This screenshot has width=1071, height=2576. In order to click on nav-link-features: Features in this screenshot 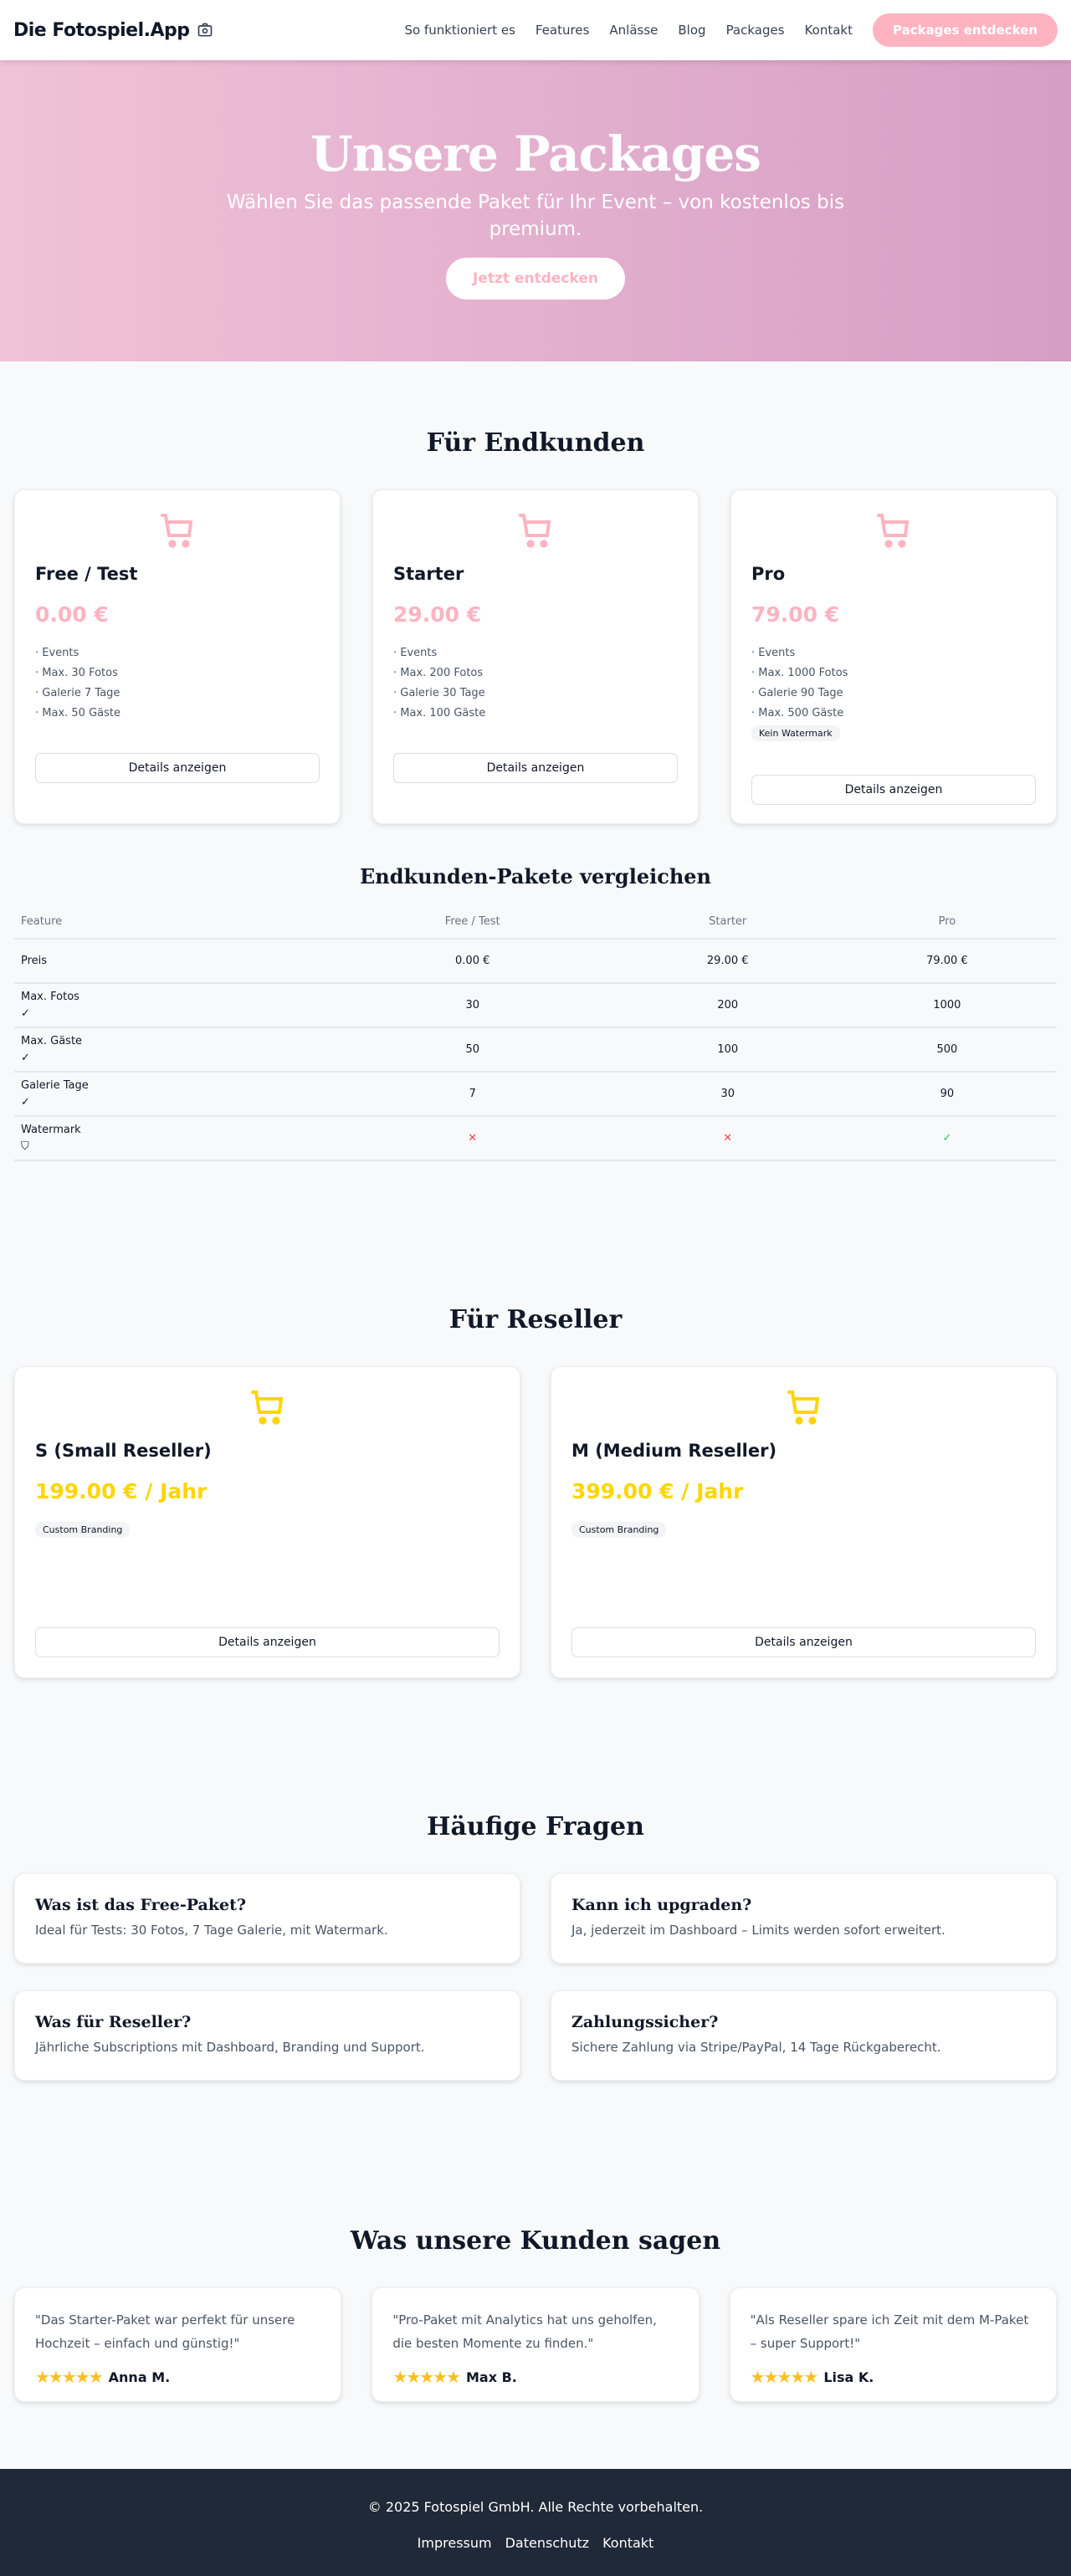, I will do `click(562, 31)`.